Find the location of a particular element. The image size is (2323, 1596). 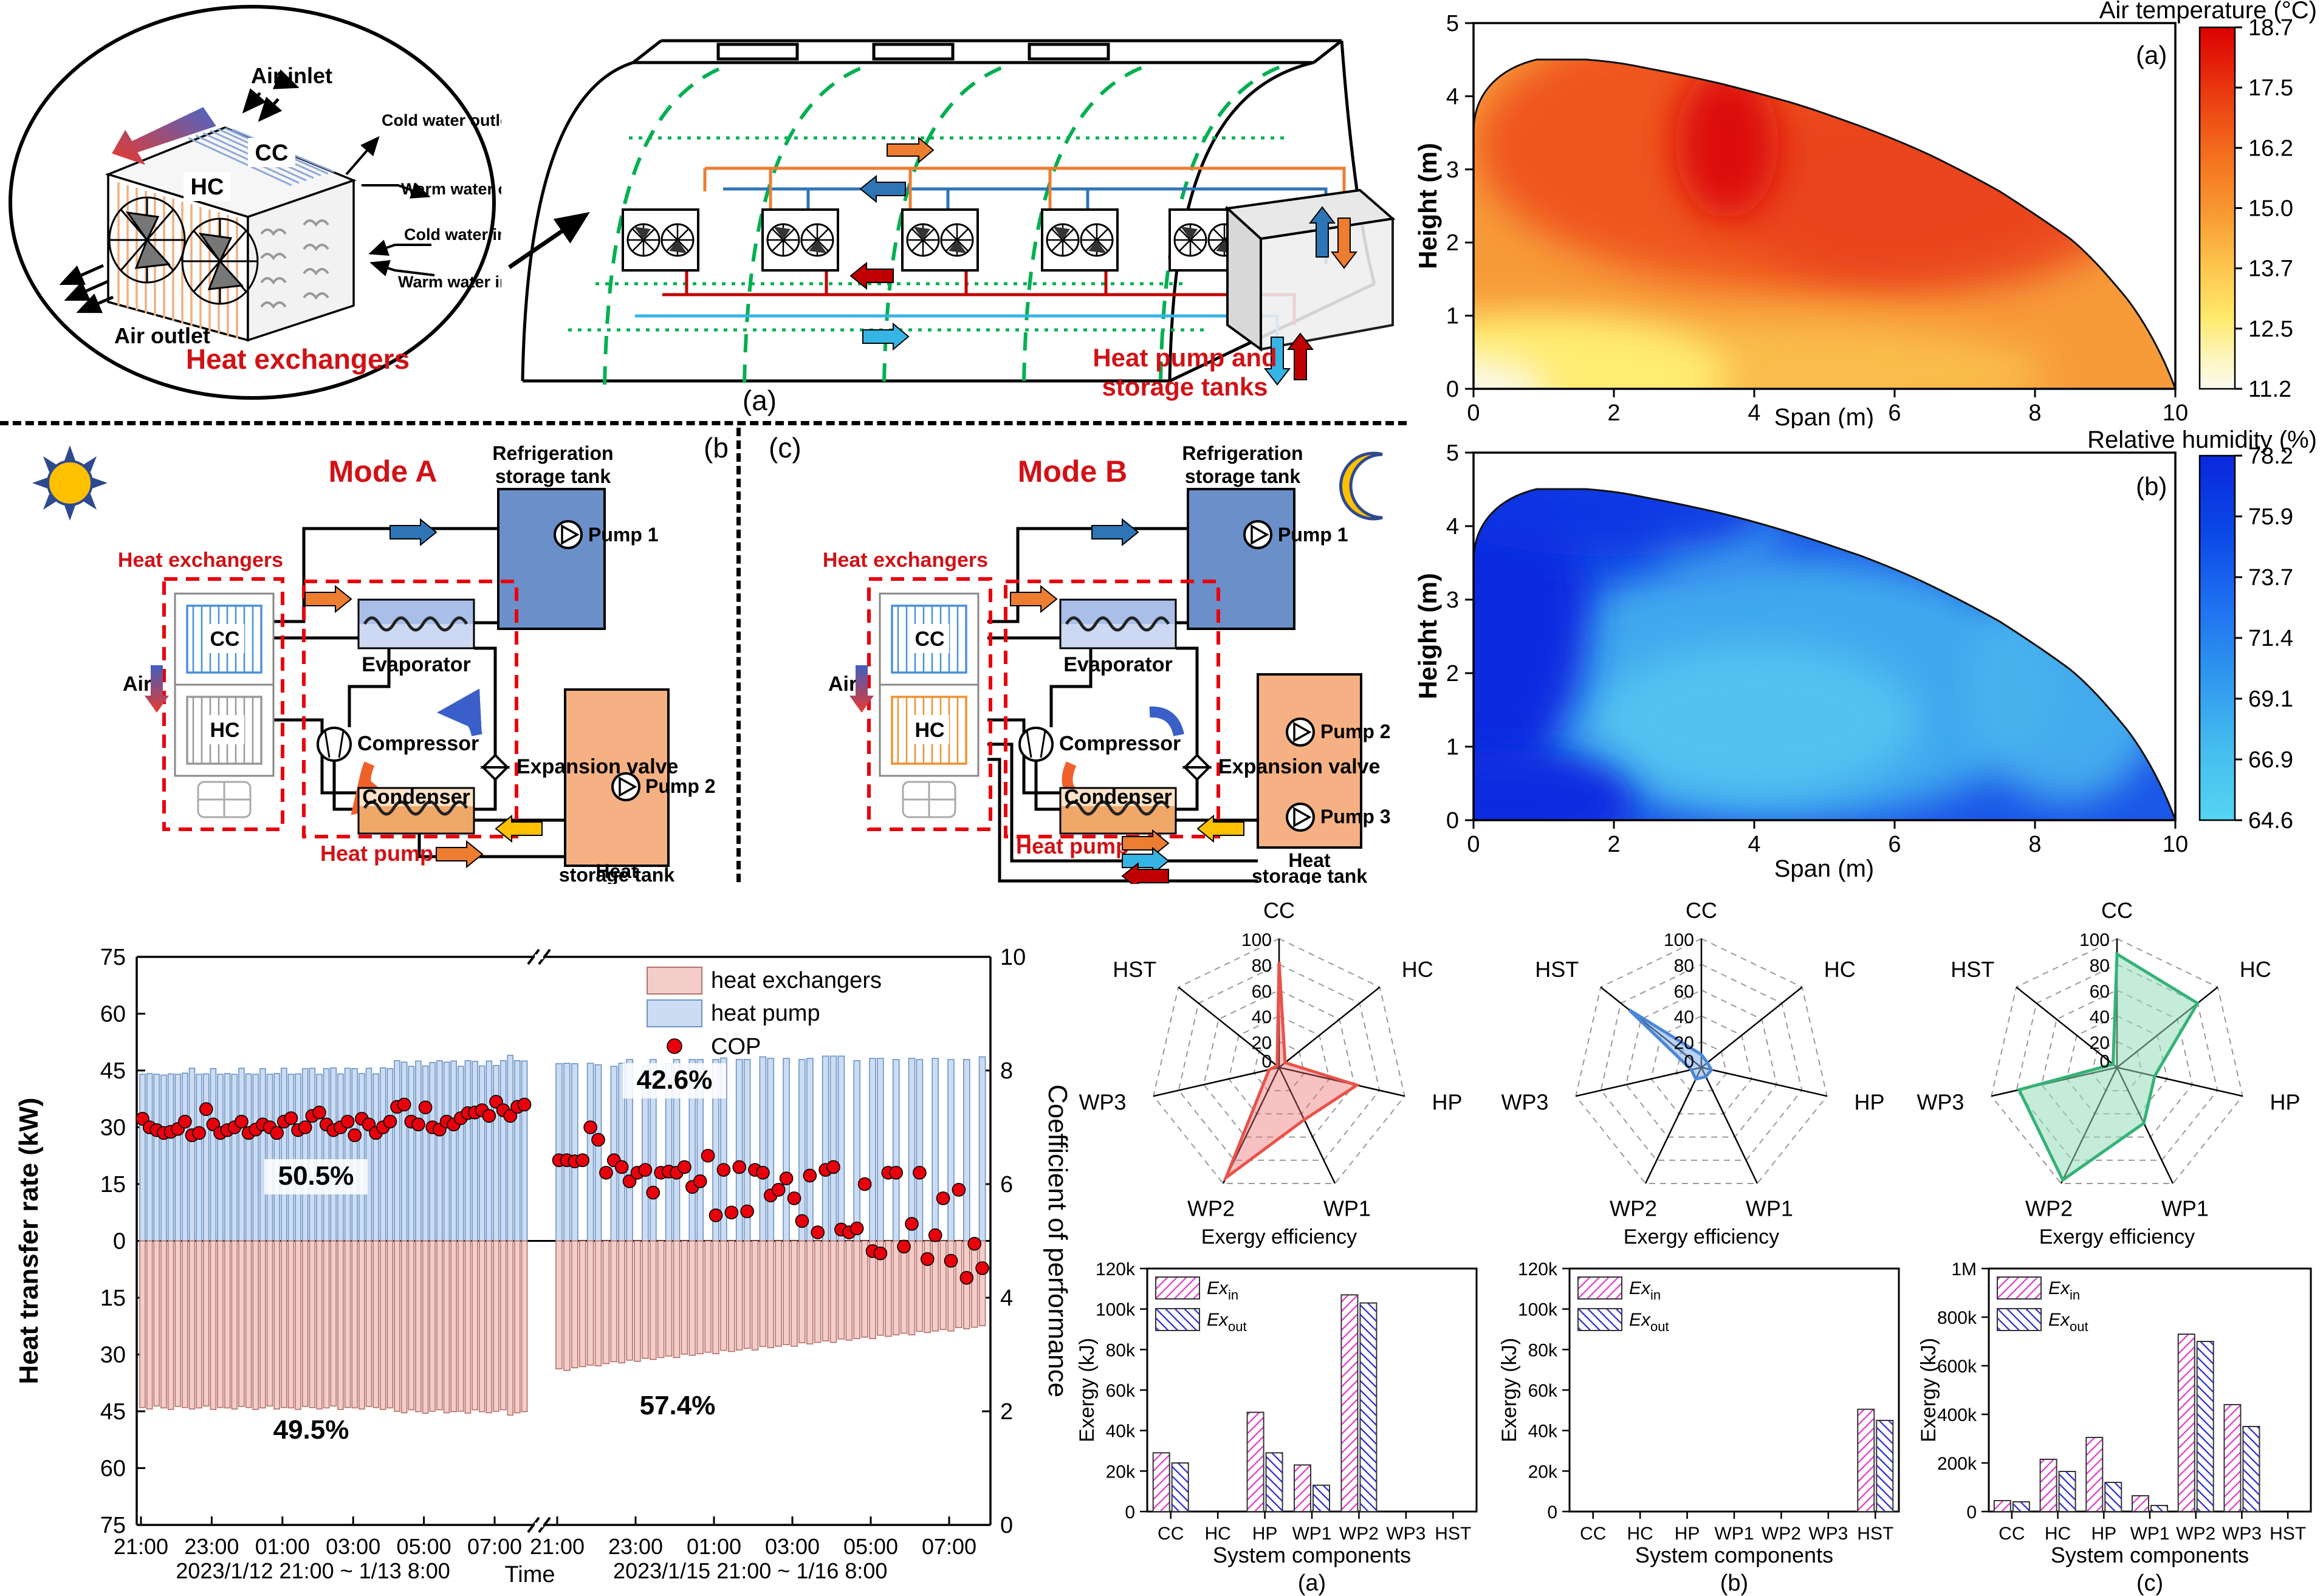

refrigeration-tank-label-1b: Refrigeration is located at coordinates (1242, 453).